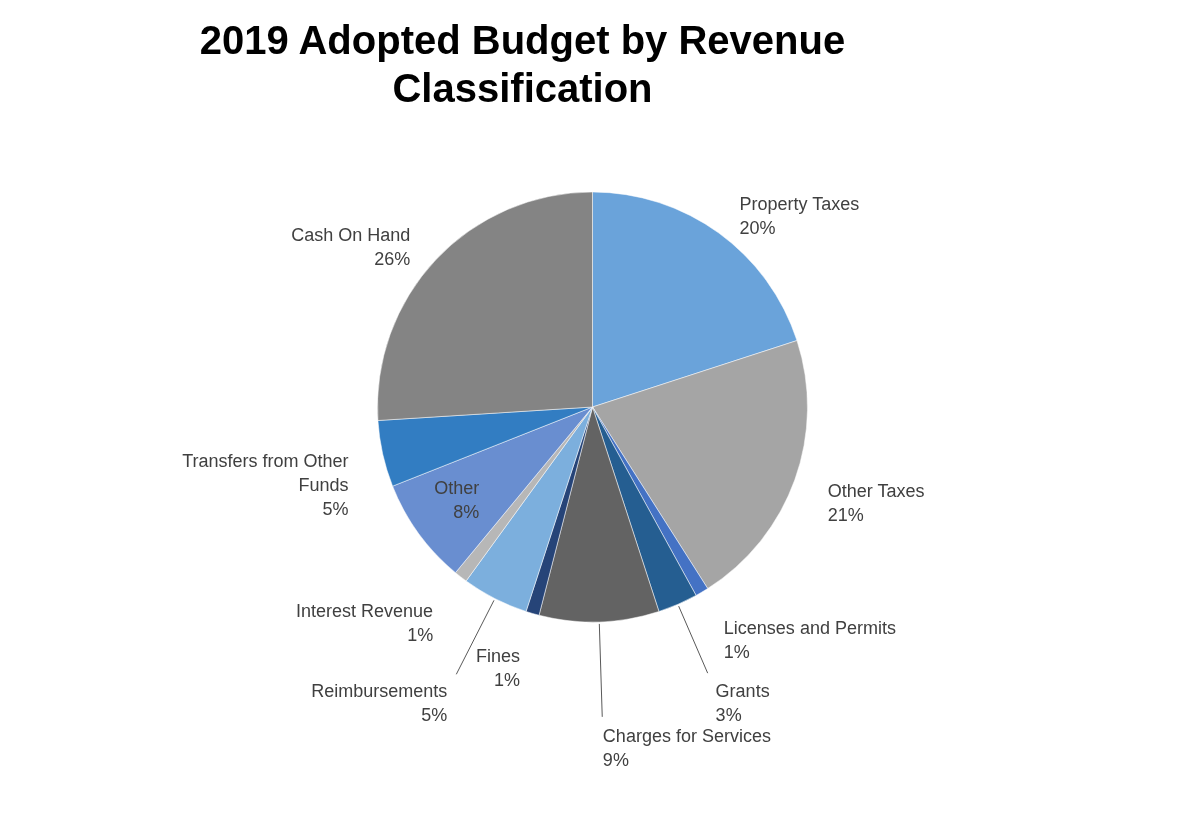 The image size is (1185, 814). I want to click on slice-label: Grants, so click(742, 690).